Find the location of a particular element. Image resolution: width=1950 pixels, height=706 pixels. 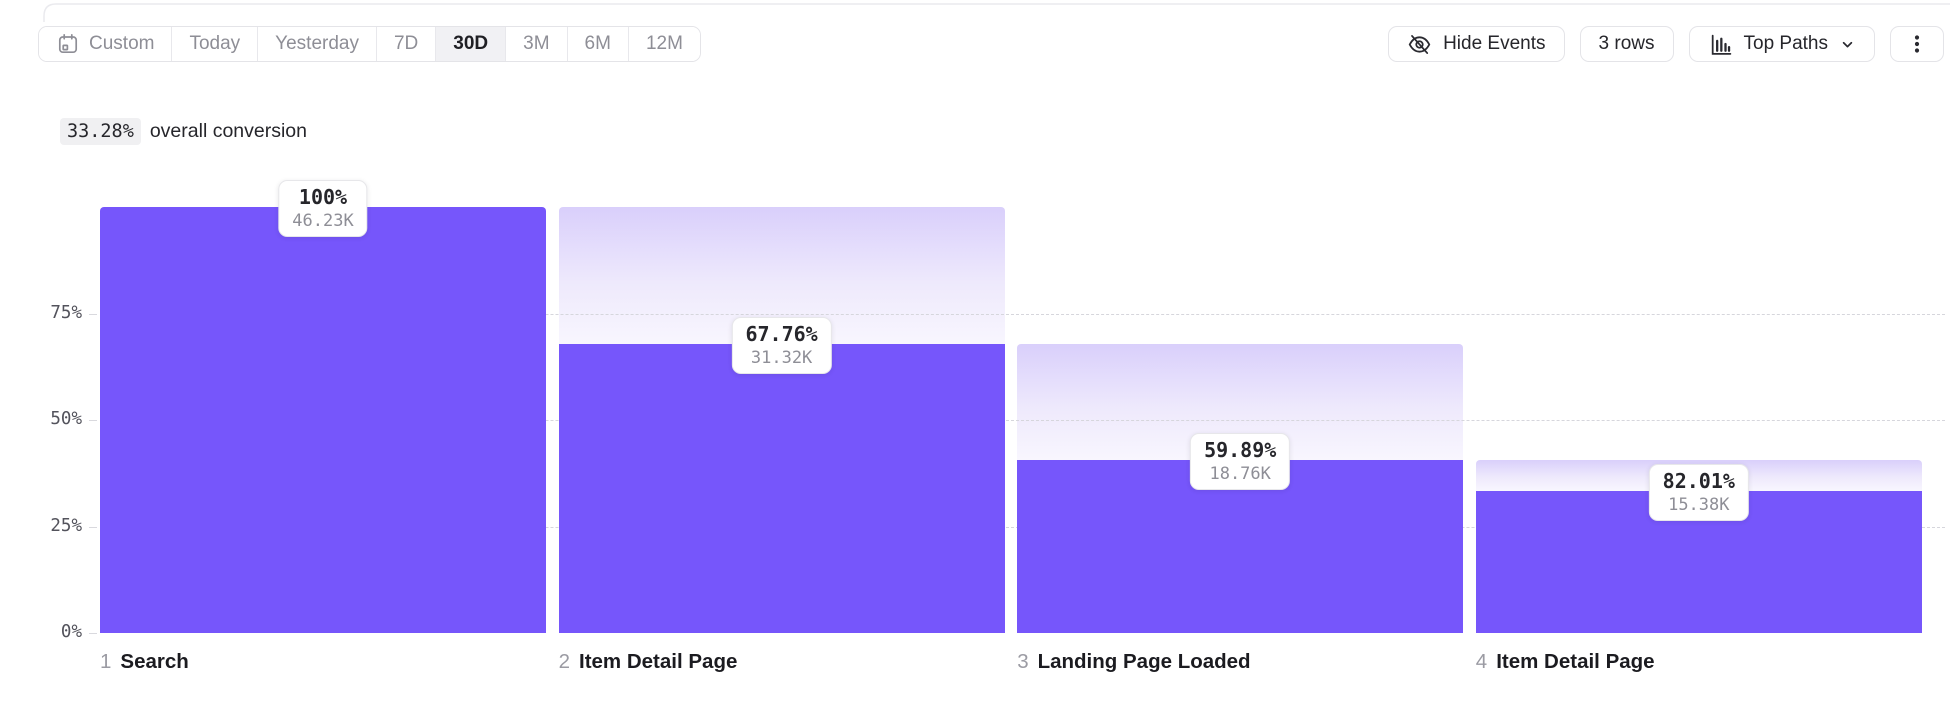

date-range-7d: 7D is located at coordinates (406, 44).